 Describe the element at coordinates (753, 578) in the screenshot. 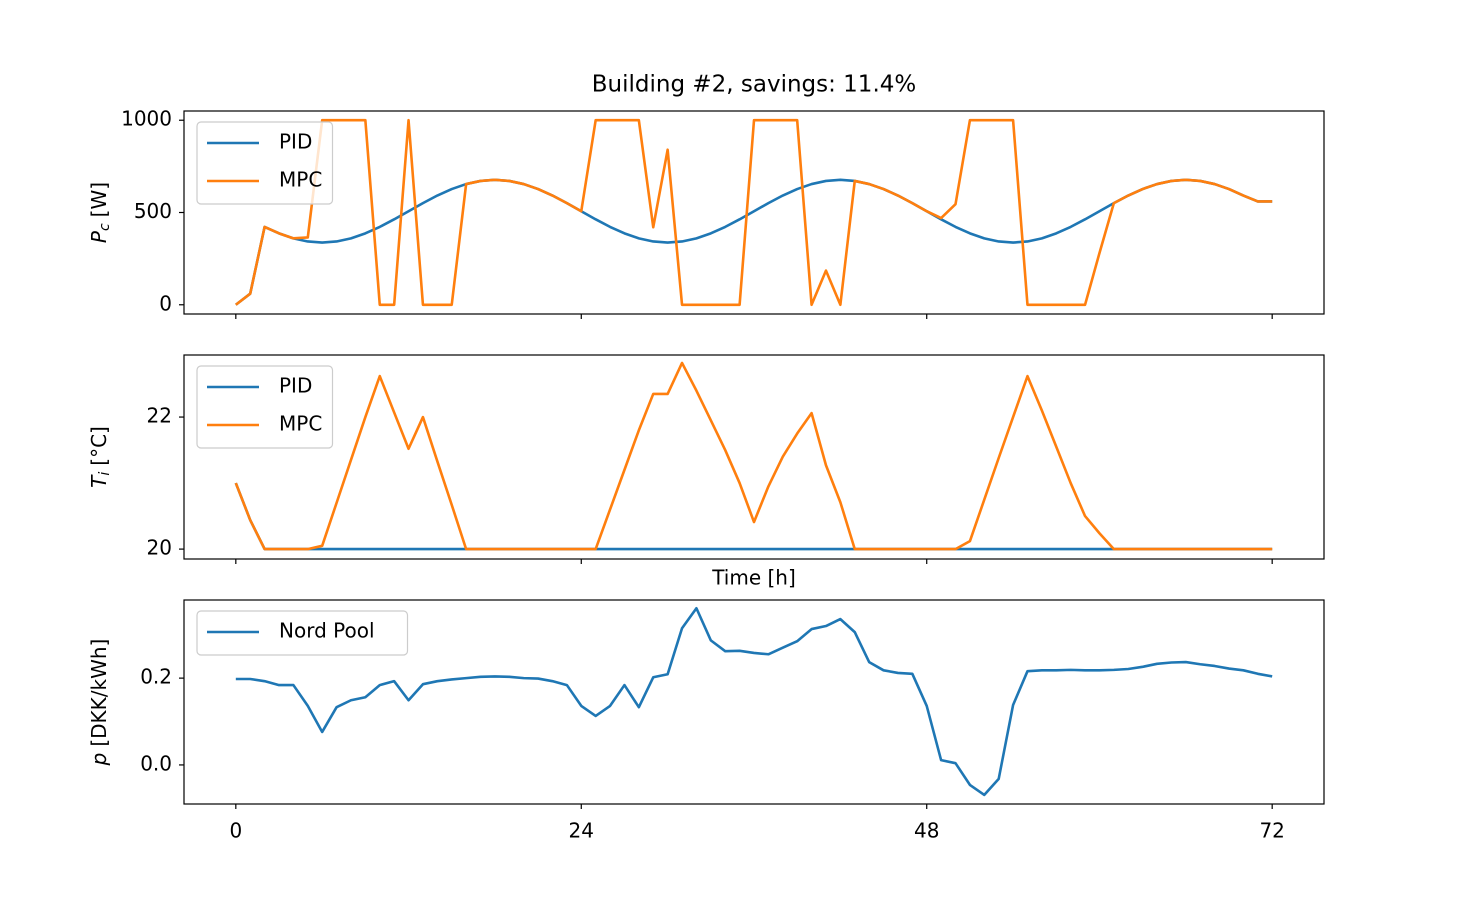

I see `x-axis-label: Time [h]` at that location.